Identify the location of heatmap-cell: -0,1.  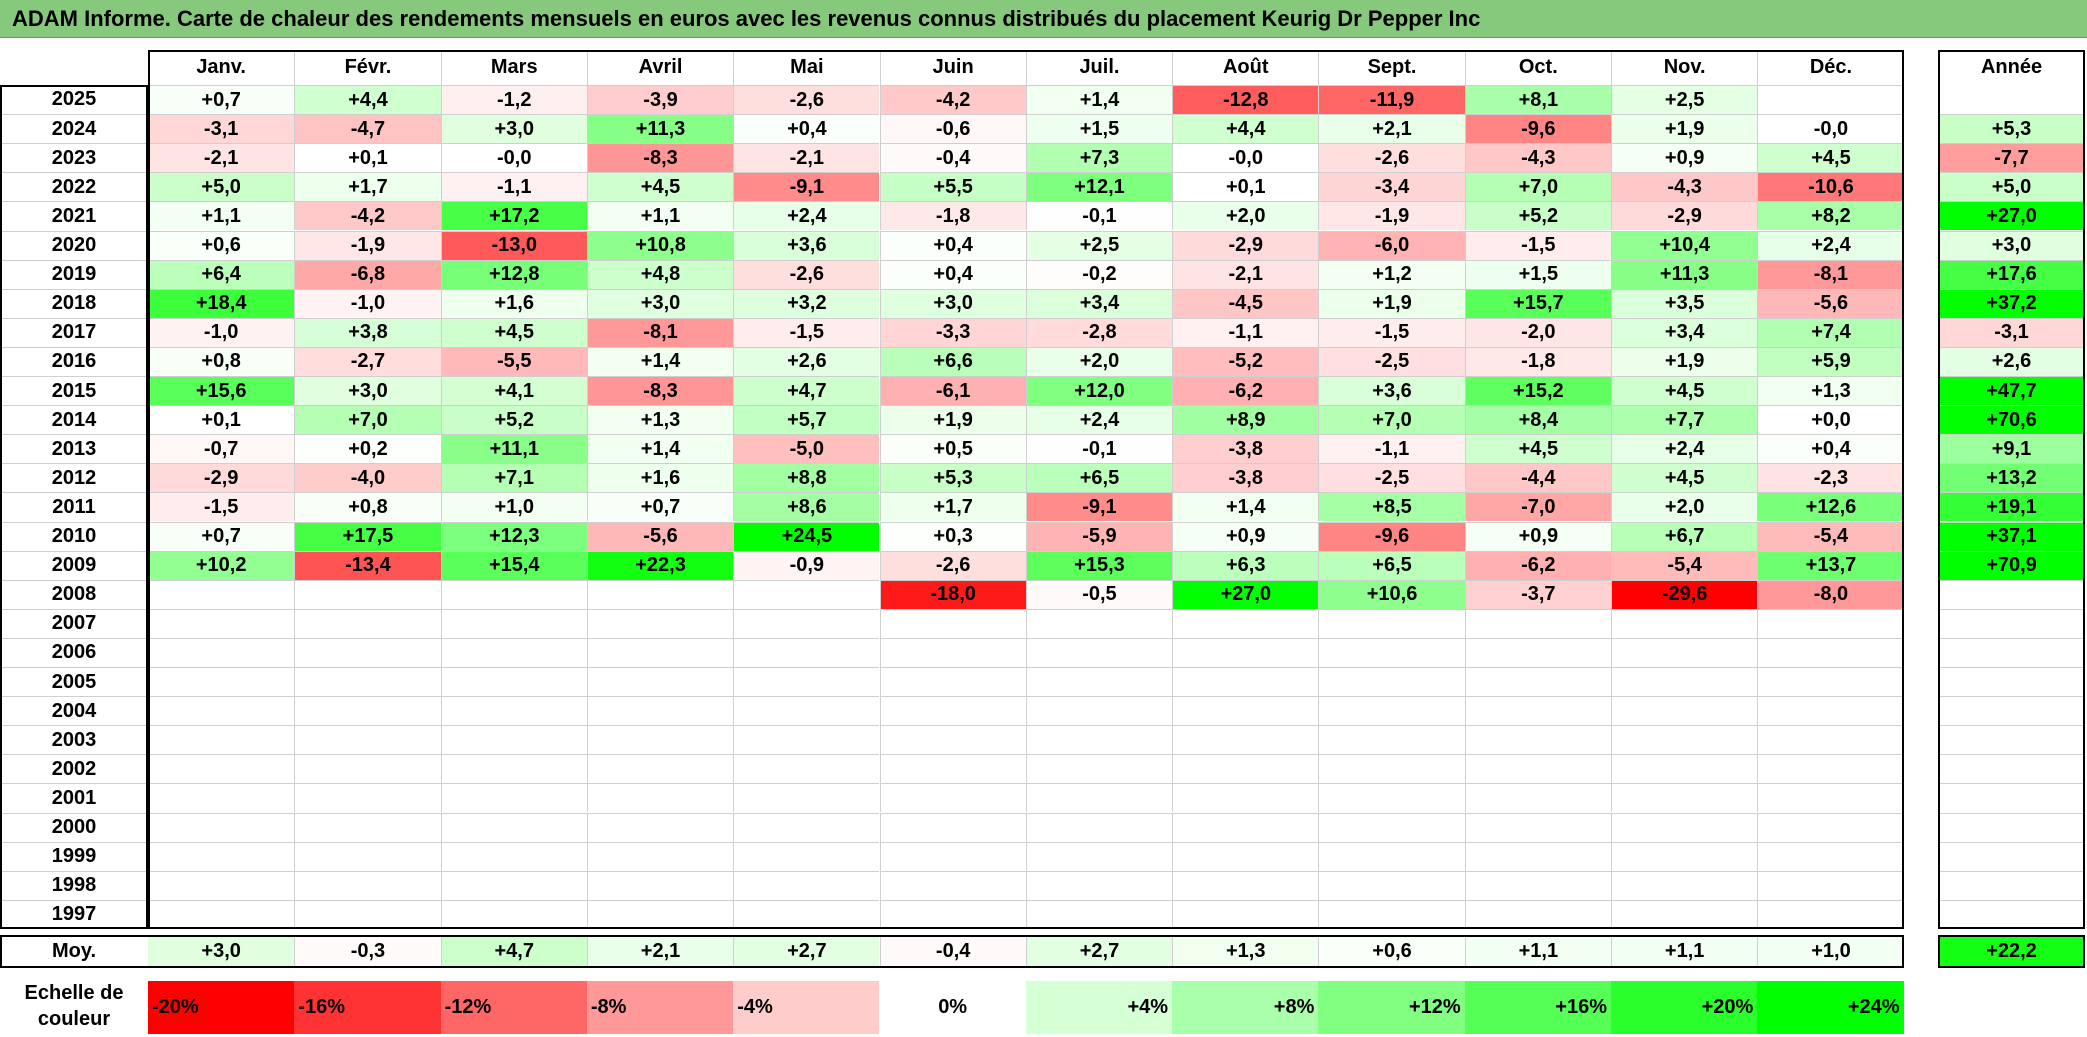
(1099, 216).